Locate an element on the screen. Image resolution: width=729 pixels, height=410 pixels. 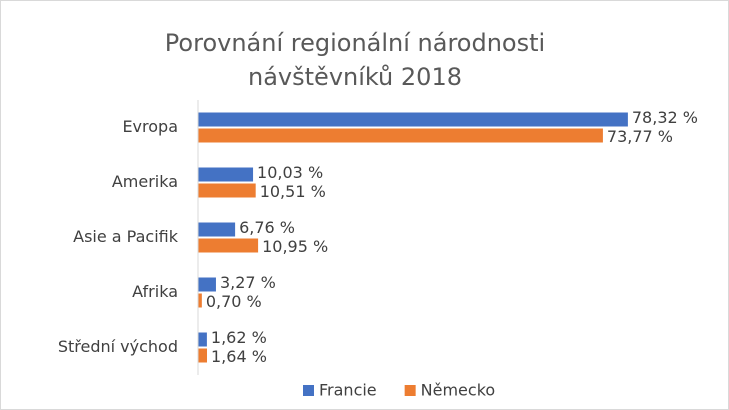
data-label: 10,03 % is located at coordinates (290, 172).